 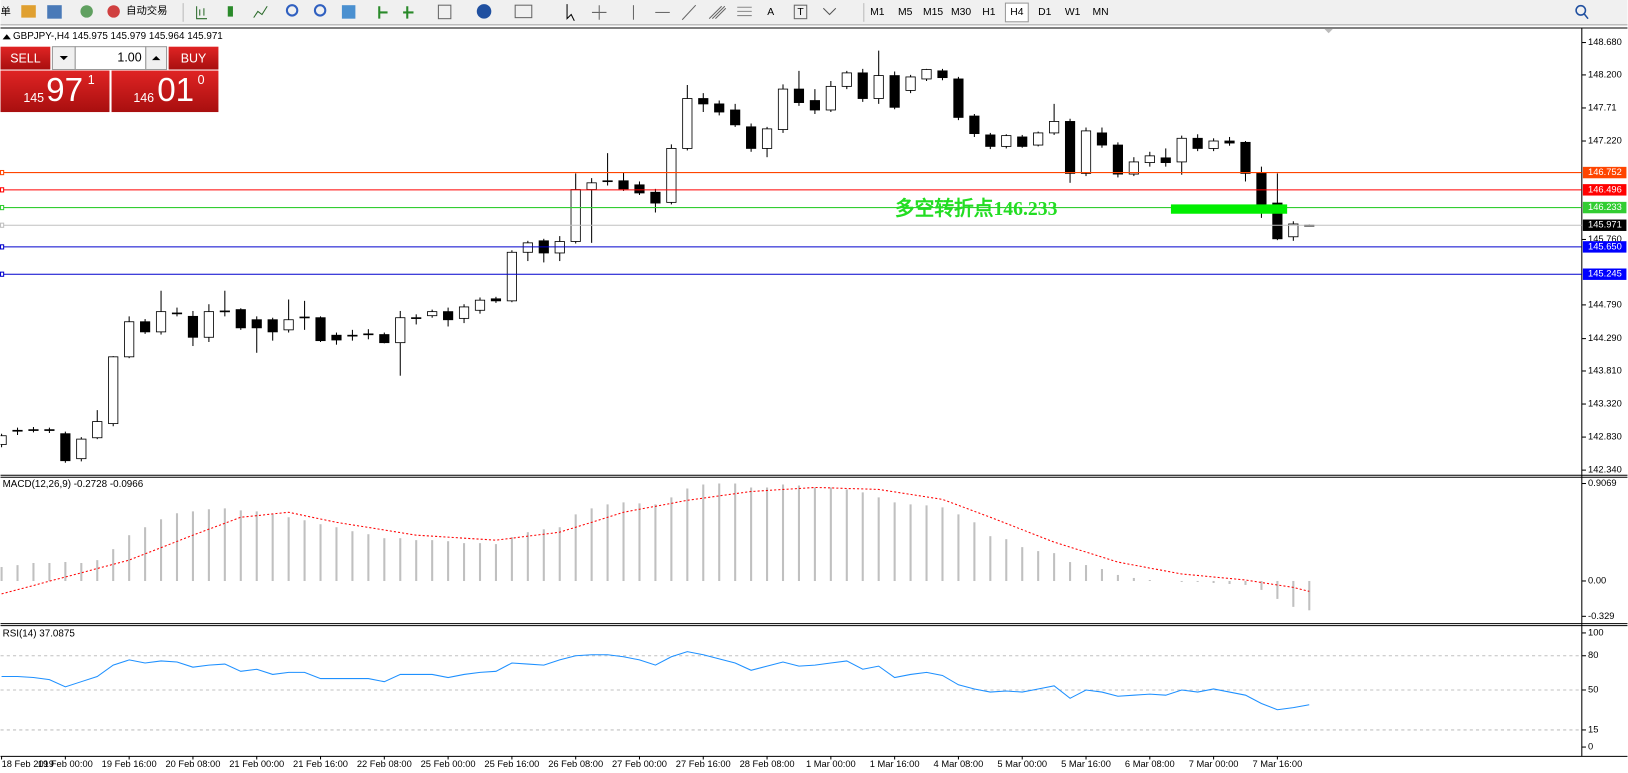 I want to click on x-tick-label: 5 Mar 00:00, so click(x=1022, y=764).